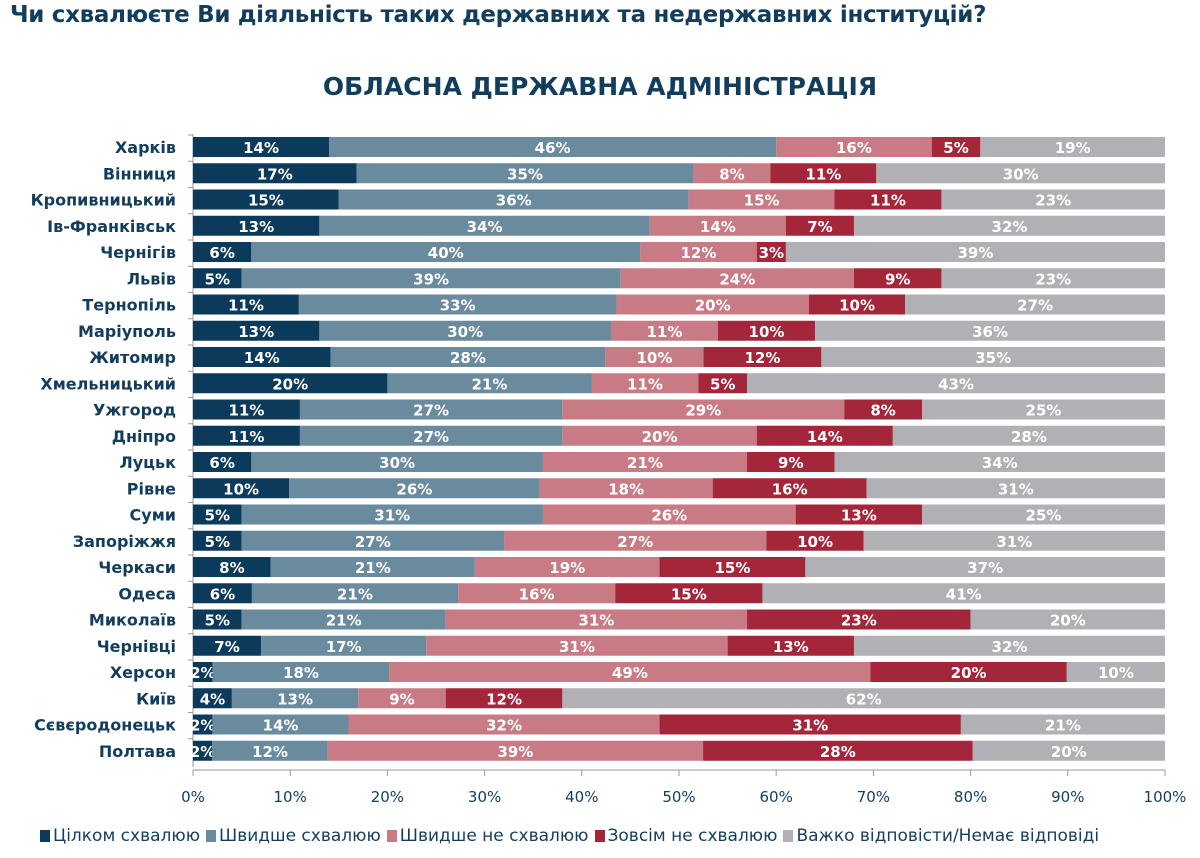  Describe the element at coordinates (120, 836) in the screenshot. I see `legend-item: Цілком схвалюю` at that location.